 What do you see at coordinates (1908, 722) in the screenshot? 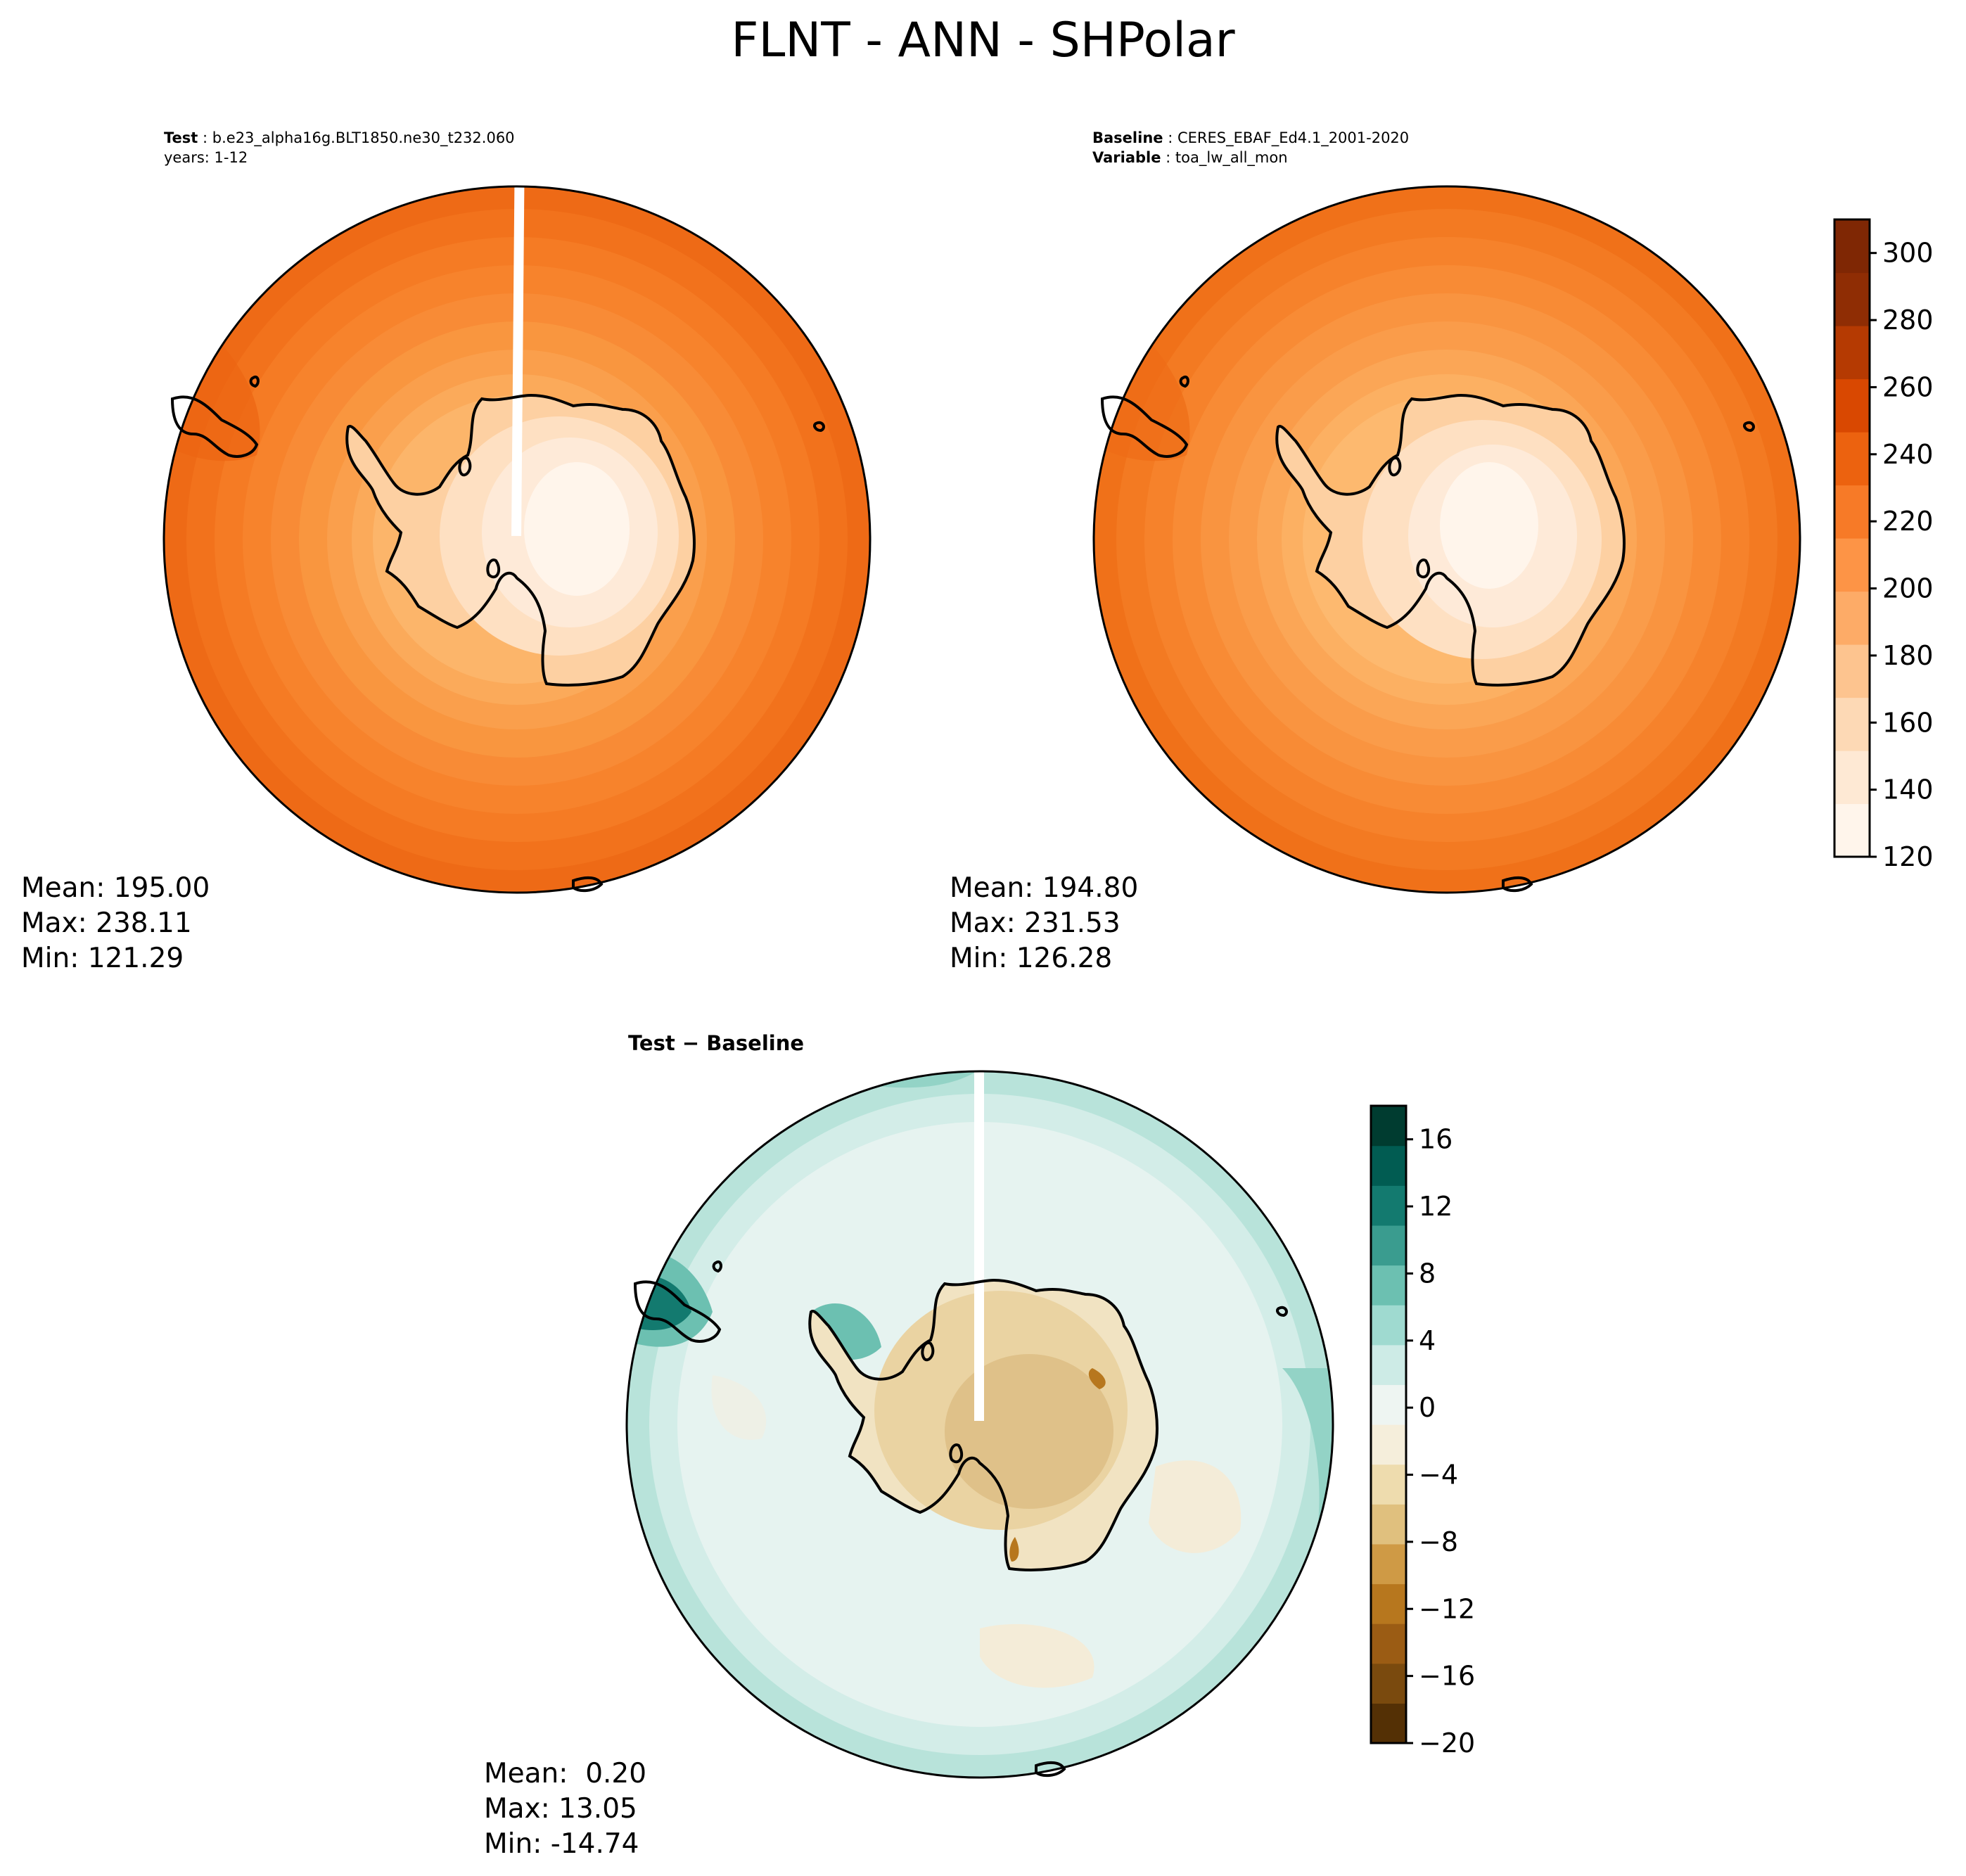
I see `colorbar-main-tick-label: 160` at bounding box center [1908, 722].